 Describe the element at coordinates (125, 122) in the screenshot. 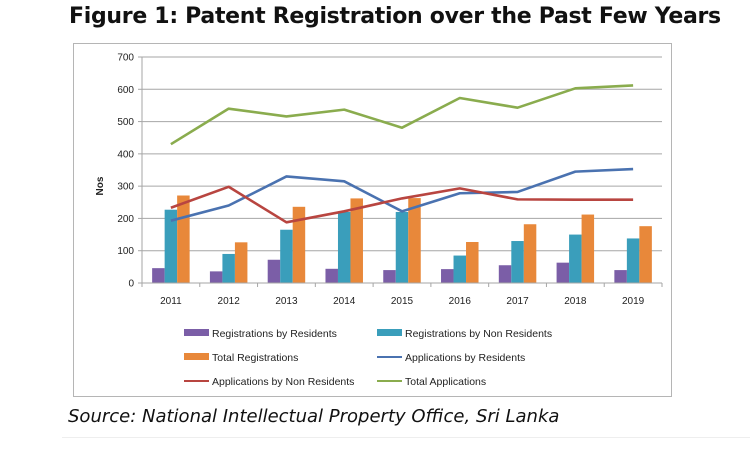

I see `y-tick-label: 500` at that location.